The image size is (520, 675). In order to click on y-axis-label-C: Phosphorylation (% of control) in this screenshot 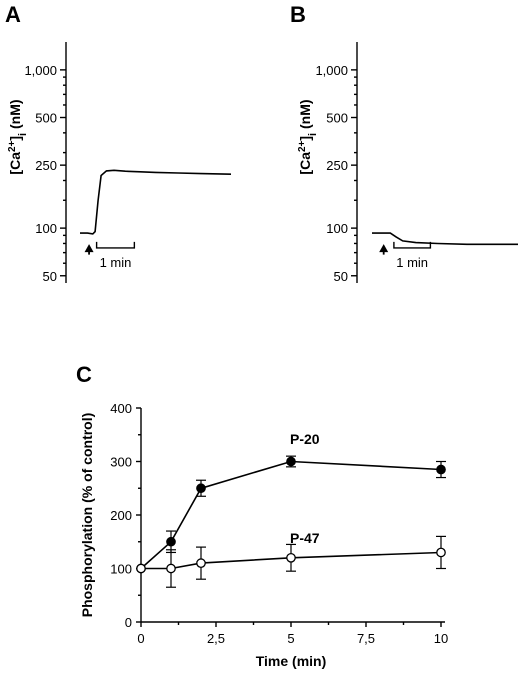, I will do `click(87, 515)`.